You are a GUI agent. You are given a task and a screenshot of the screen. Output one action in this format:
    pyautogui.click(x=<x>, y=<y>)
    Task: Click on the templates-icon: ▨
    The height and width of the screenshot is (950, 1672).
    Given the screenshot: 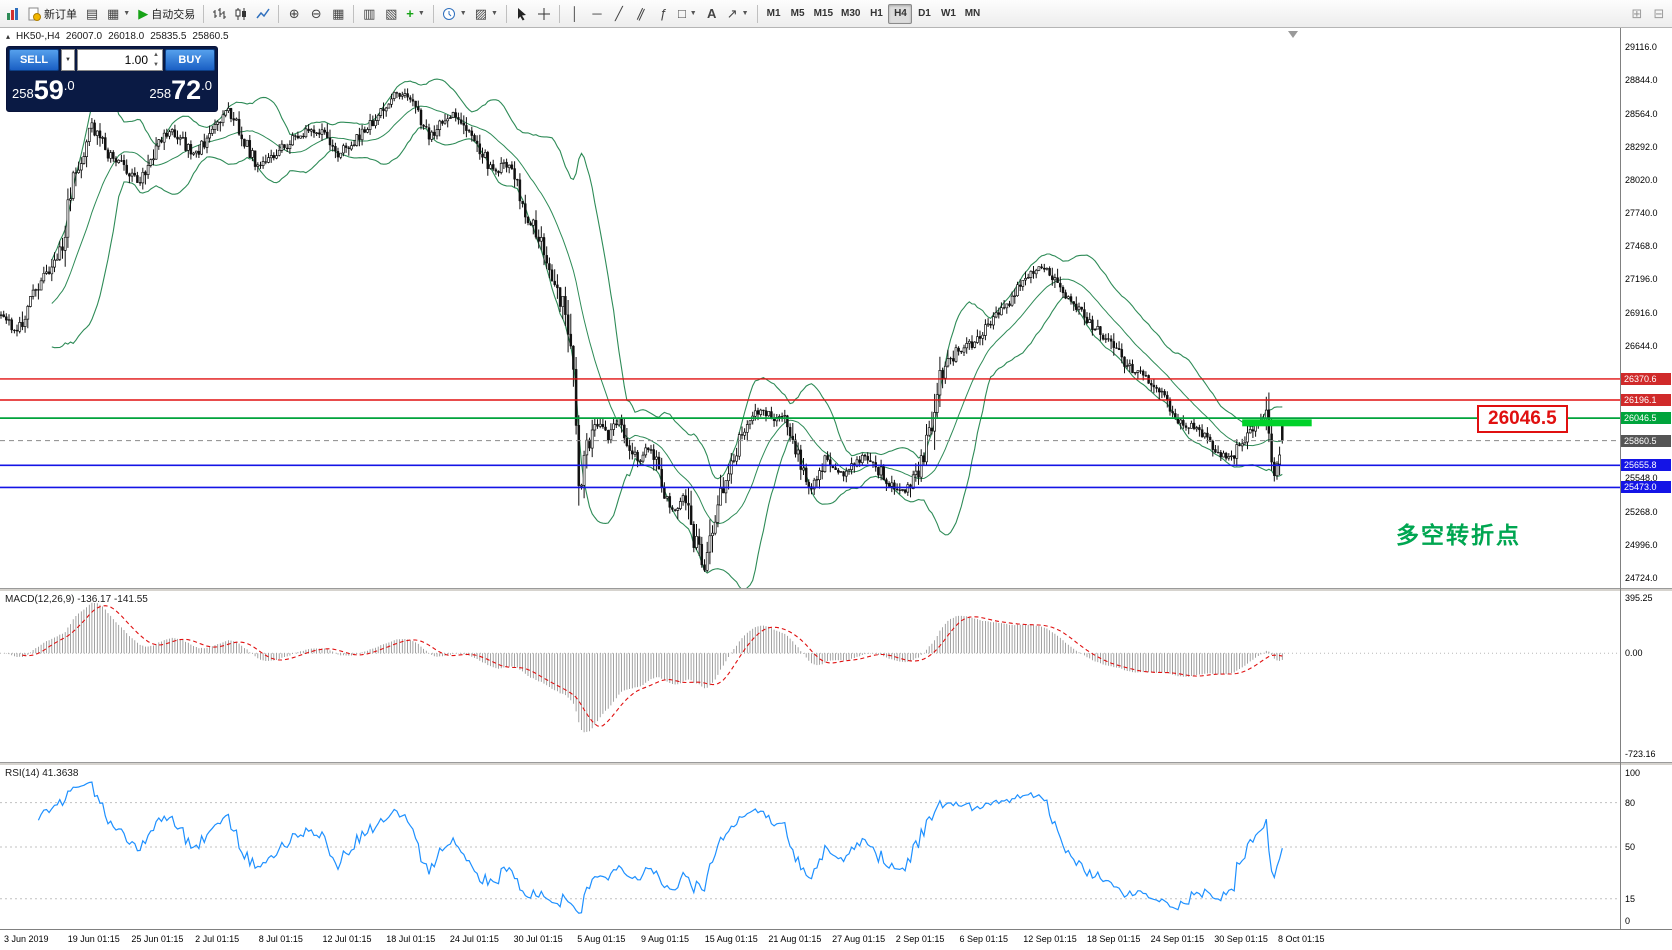 What is the action you would take?
    pyautogui.click(x=480, y=13)
    